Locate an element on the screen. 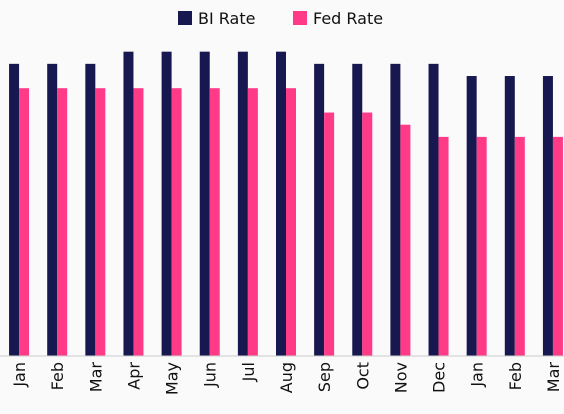  x-tick-label: Oct is located at coordinates (362, 376).